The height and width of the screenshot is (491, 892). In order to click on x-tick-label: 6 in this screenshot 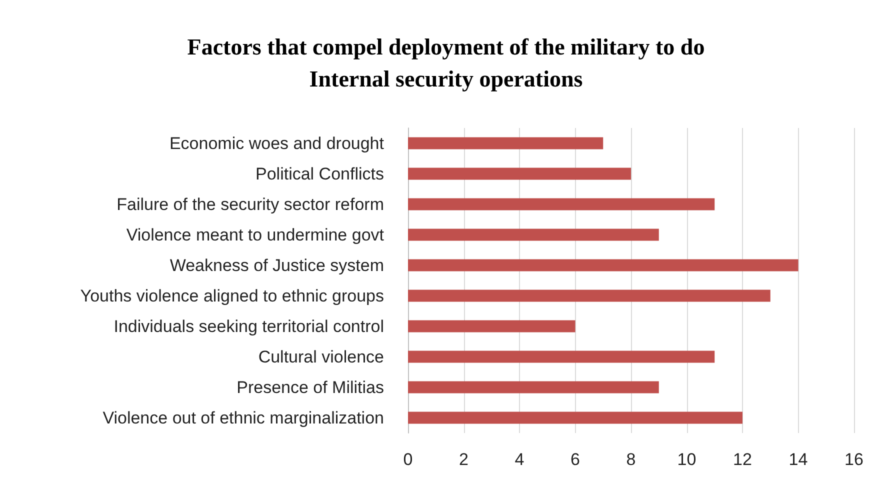, I will do `click(575, 459)`.